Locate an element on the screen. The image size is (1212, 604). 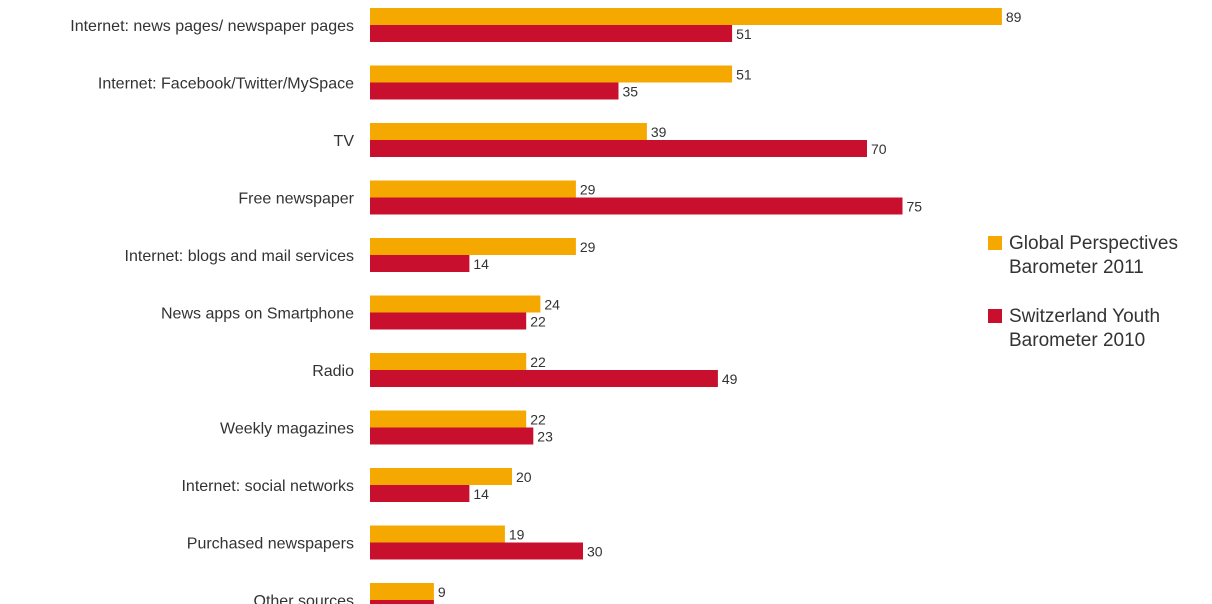
legend-label-global: Global Perspectives Barometer 2011 is located at coordinates (1093, 255).